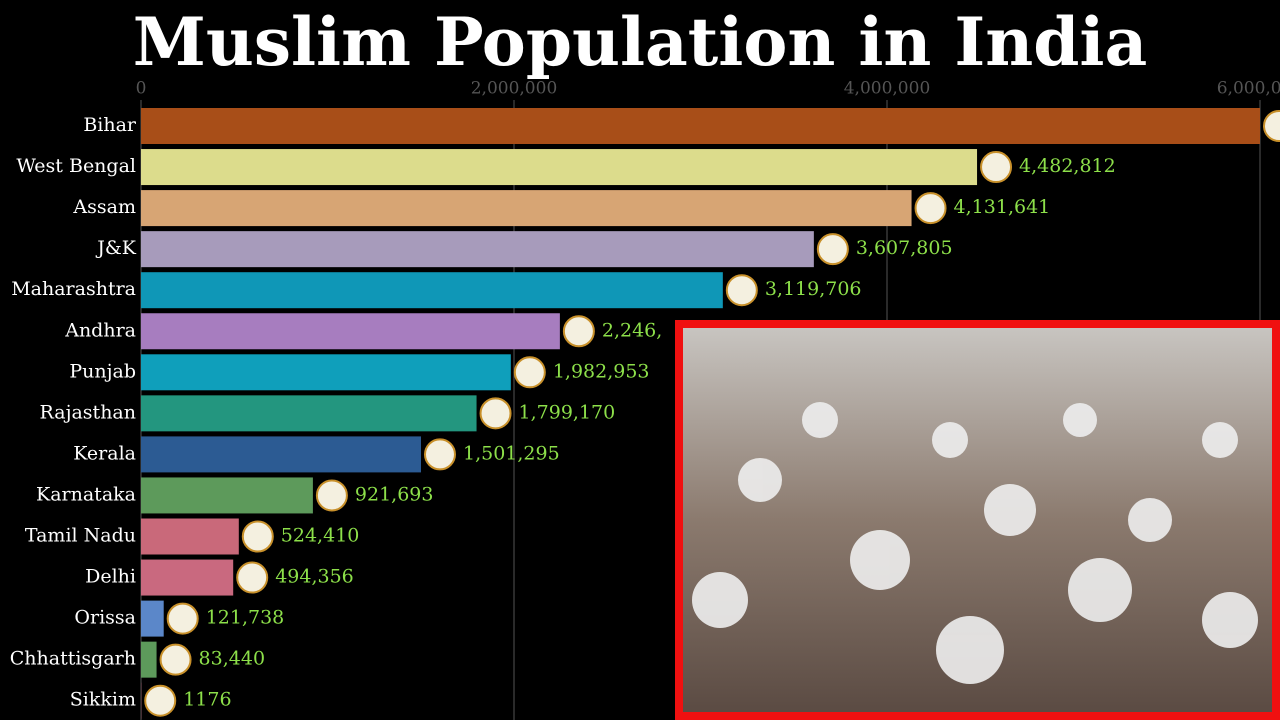  What do you see at coordinates (88, 412) in the screenshot?
I see `category-label: Rajasthan` at bounding box center [88, 412].